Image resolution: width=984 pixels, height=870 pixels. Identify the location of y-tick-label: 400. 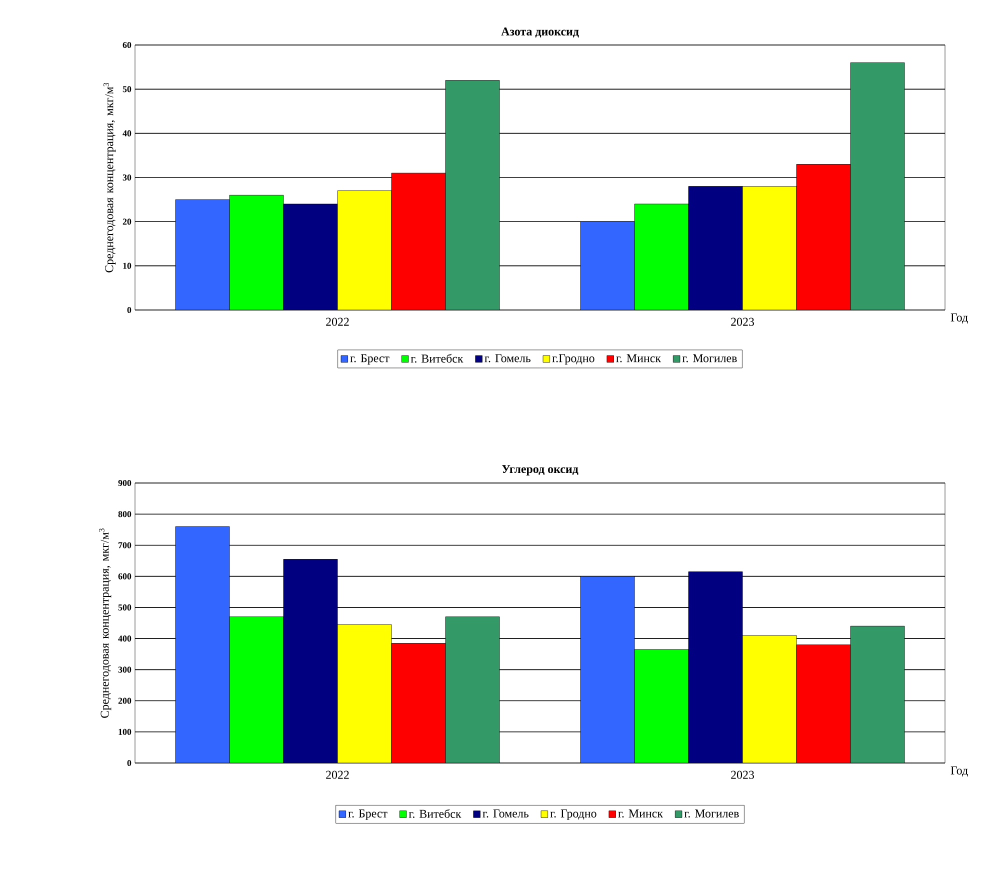
(125, 639).